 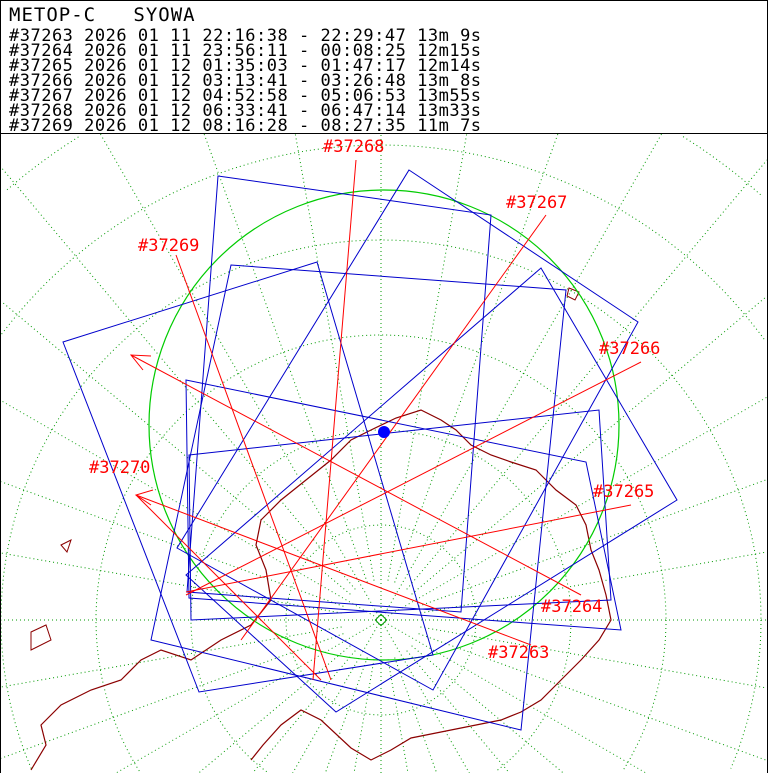 What do you see at coordinates (41, 51) in the screenshot?
I see `pass-orbit: #37264` at bounding box center [41, 51].